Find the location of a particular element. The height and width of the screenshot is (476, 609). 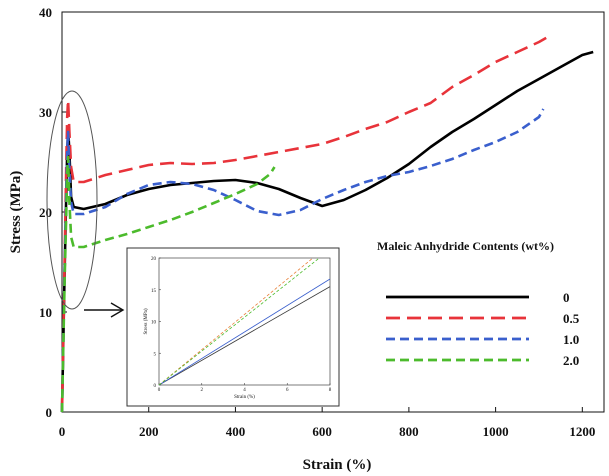

inset-x-tick-label: 6 is located at coordinates (287, 390).